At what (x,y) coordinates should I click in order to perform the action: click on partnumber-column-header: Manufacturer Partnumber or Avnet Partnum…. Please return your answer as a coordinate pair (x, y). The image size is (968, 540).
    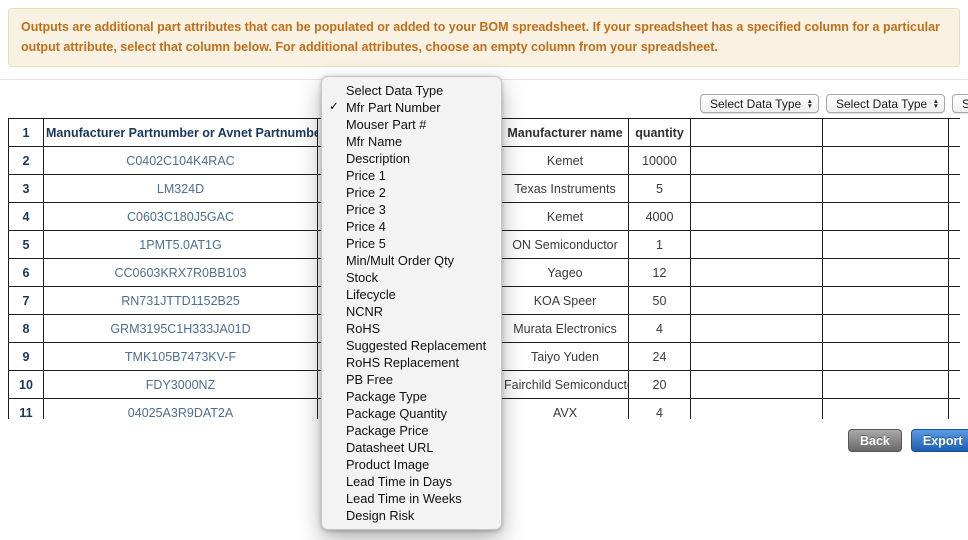
    Looking at the image, I should click on (180, 132).